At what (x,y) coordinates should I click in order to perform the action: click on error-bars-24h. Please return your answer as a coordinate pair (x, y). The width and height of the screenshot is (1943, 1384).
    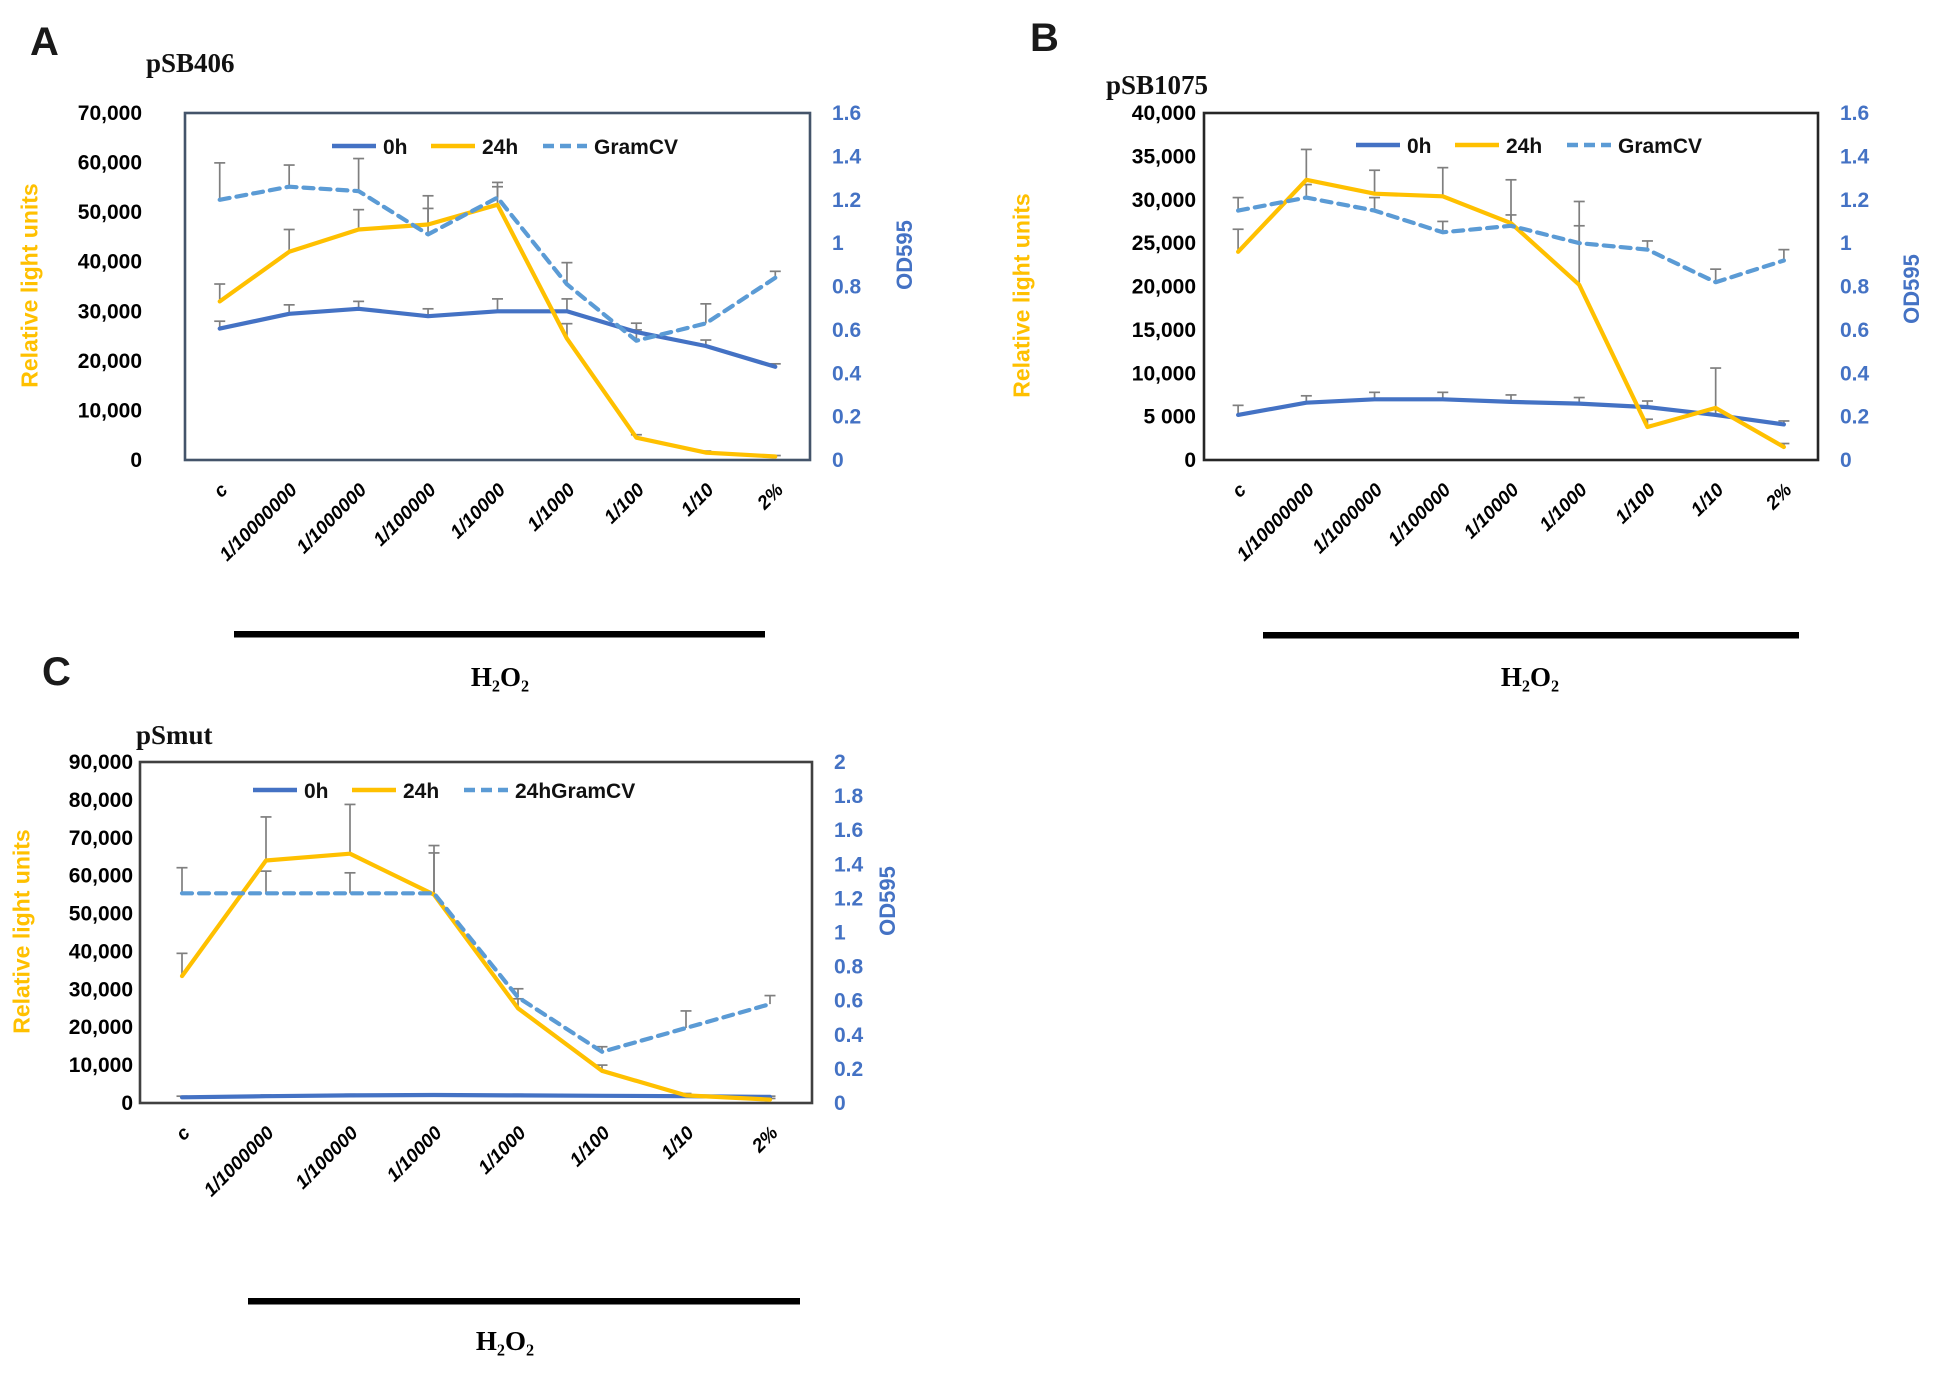
    Looking at the image, I should click on (1511, 297).